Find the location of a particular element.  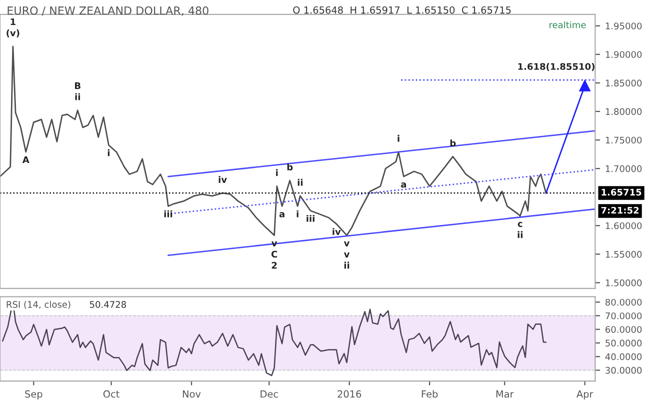

y-tick-label: 1.95000 is located at coordinates (624, 26).